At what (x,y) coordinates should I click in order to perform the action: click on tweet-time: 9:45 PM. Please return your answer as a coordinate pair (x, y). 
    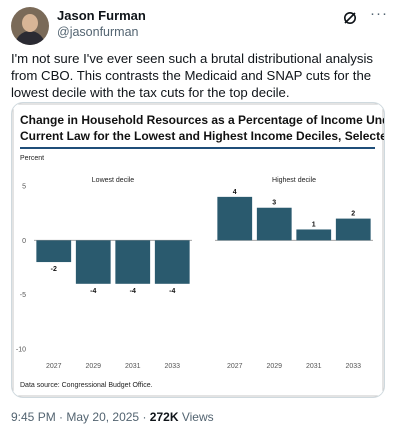
    Looking at the image, I should click on (33, 417).